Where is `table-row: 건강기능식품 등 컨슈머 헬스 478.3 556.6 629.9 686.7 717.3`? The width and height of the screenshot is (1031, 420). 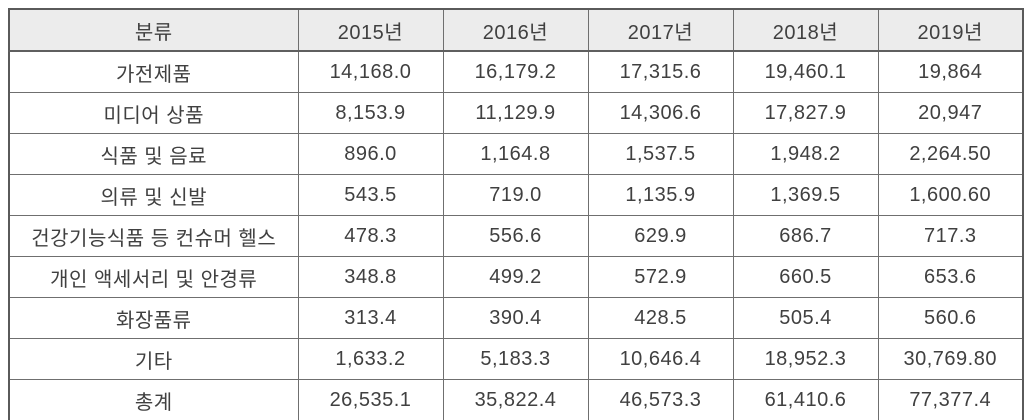
table-row: 건강기능식품 등 컨슈머 헬스 478.3 556.6 629.9 686.7 717.3 is located at coordinates (516, 236).